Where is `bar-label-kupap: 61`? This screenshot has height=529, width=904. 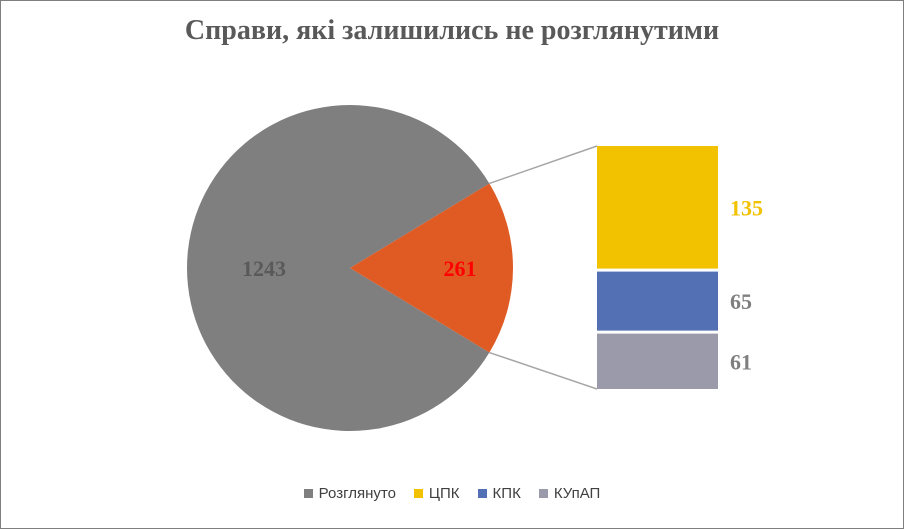
bar-label-kupap: 61 is located at coordinates (741, 361).